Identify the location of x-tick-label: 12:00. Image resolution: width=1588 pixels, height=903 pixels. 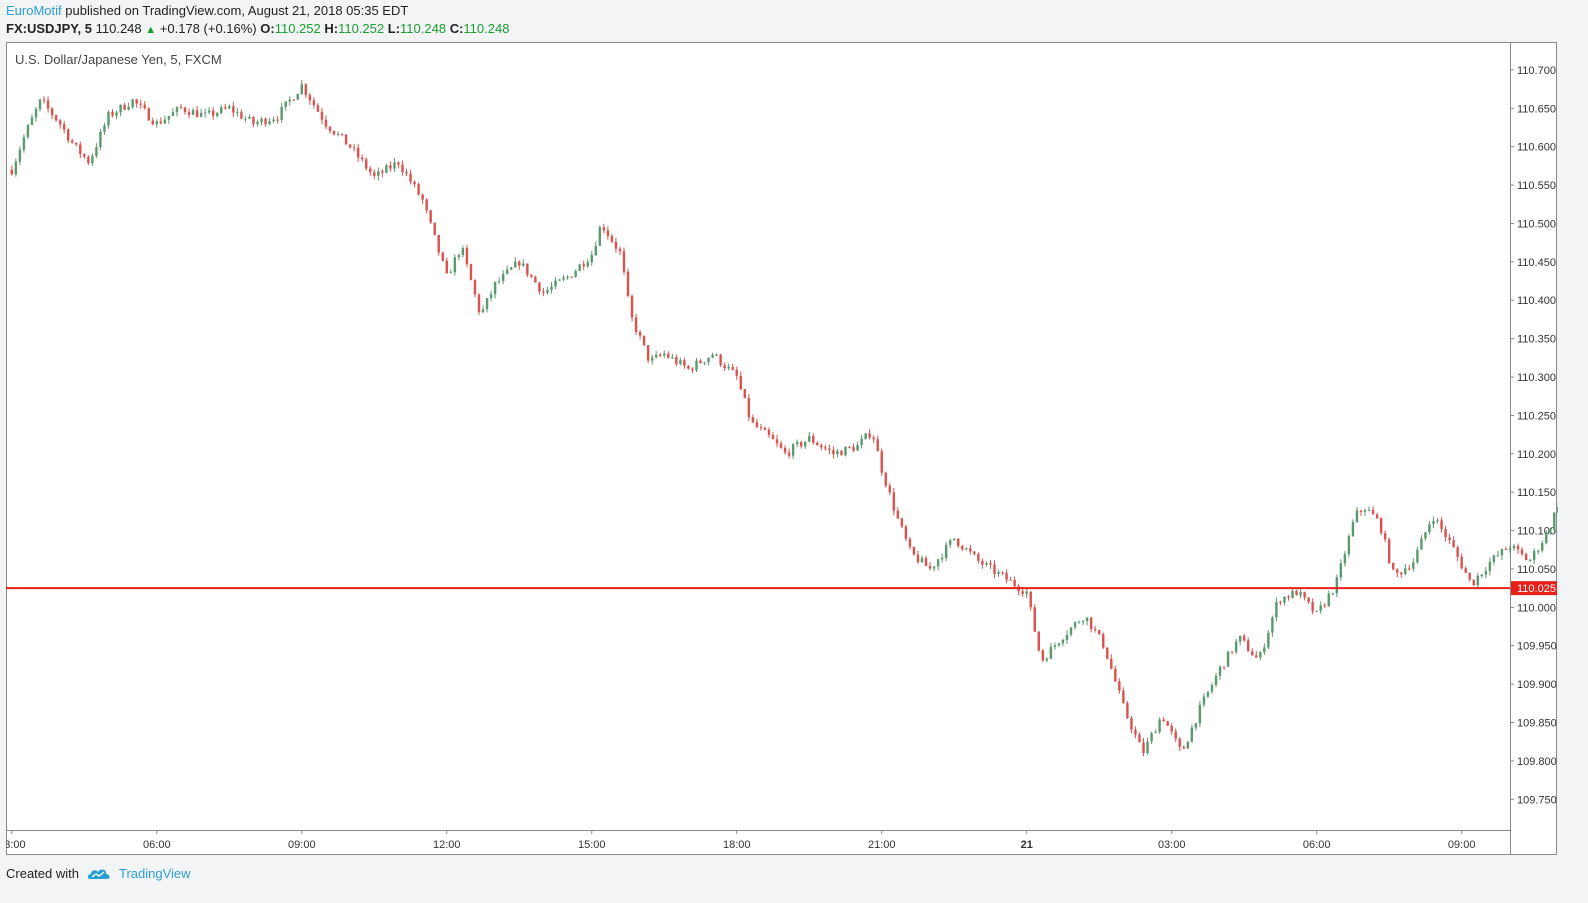
(447, 845).